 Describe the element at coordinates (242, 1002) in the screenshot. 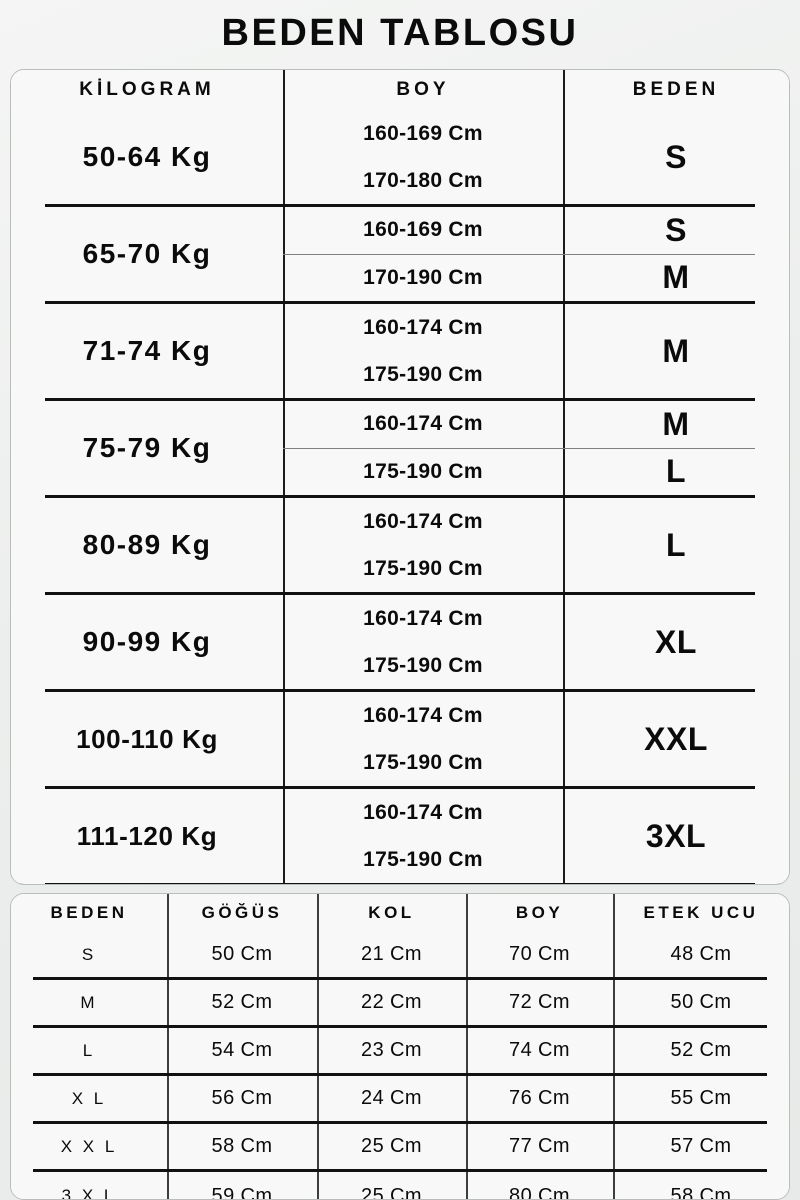

I see `measure-cell-gogus: 52 Cm` at that location.